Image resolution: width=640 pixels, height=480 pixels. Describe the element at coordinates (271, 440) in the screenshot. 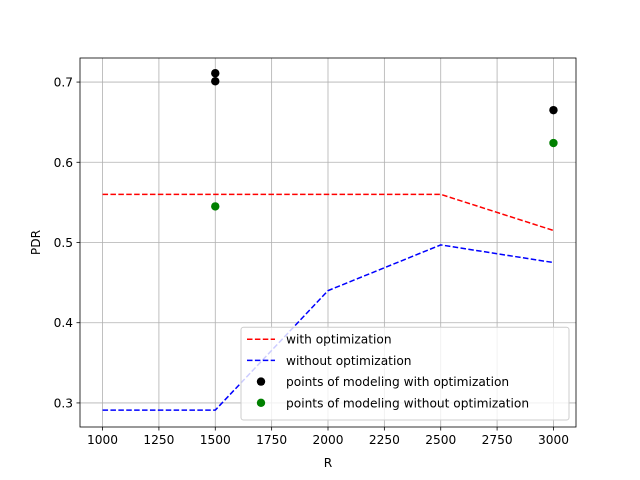

I see `x-tick-label: 1750` at that location.